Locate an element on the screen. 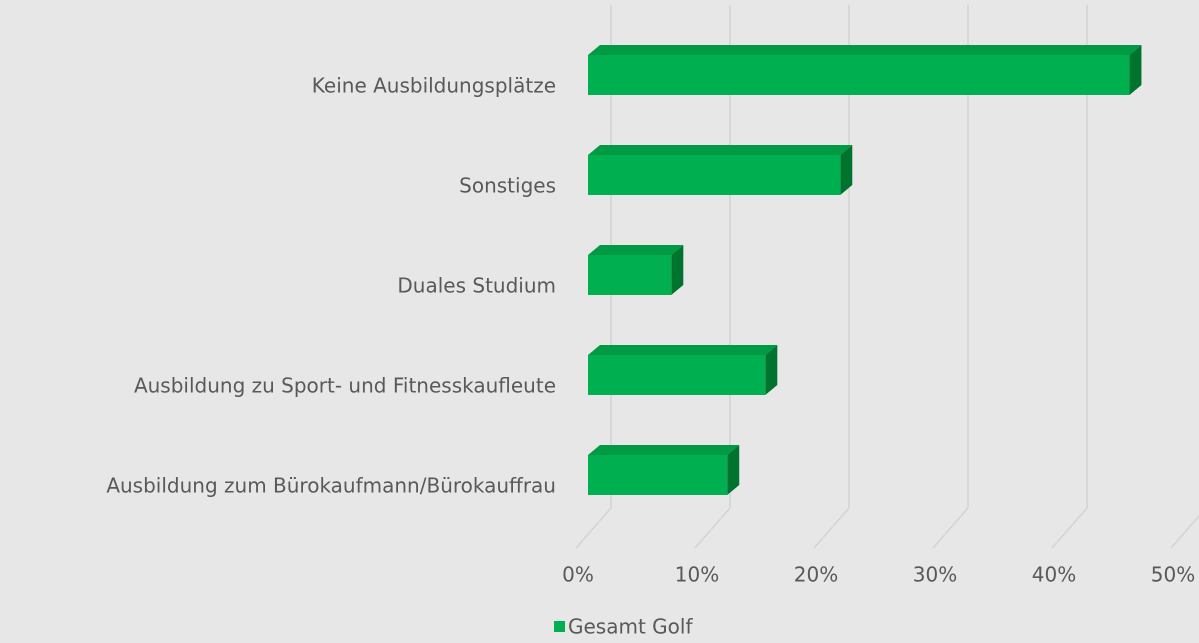  x-tick-label: 0% is located at coordinates (578, 575).